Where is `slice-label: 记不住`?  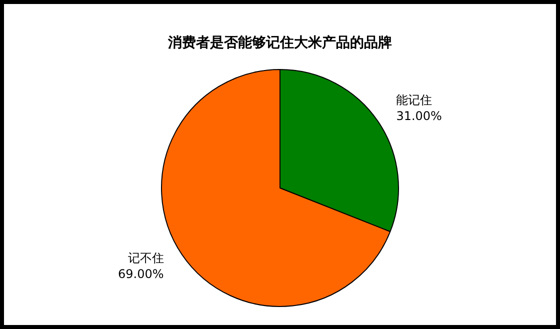 slice-label: 记不住 is located at coordinates (146, 258).